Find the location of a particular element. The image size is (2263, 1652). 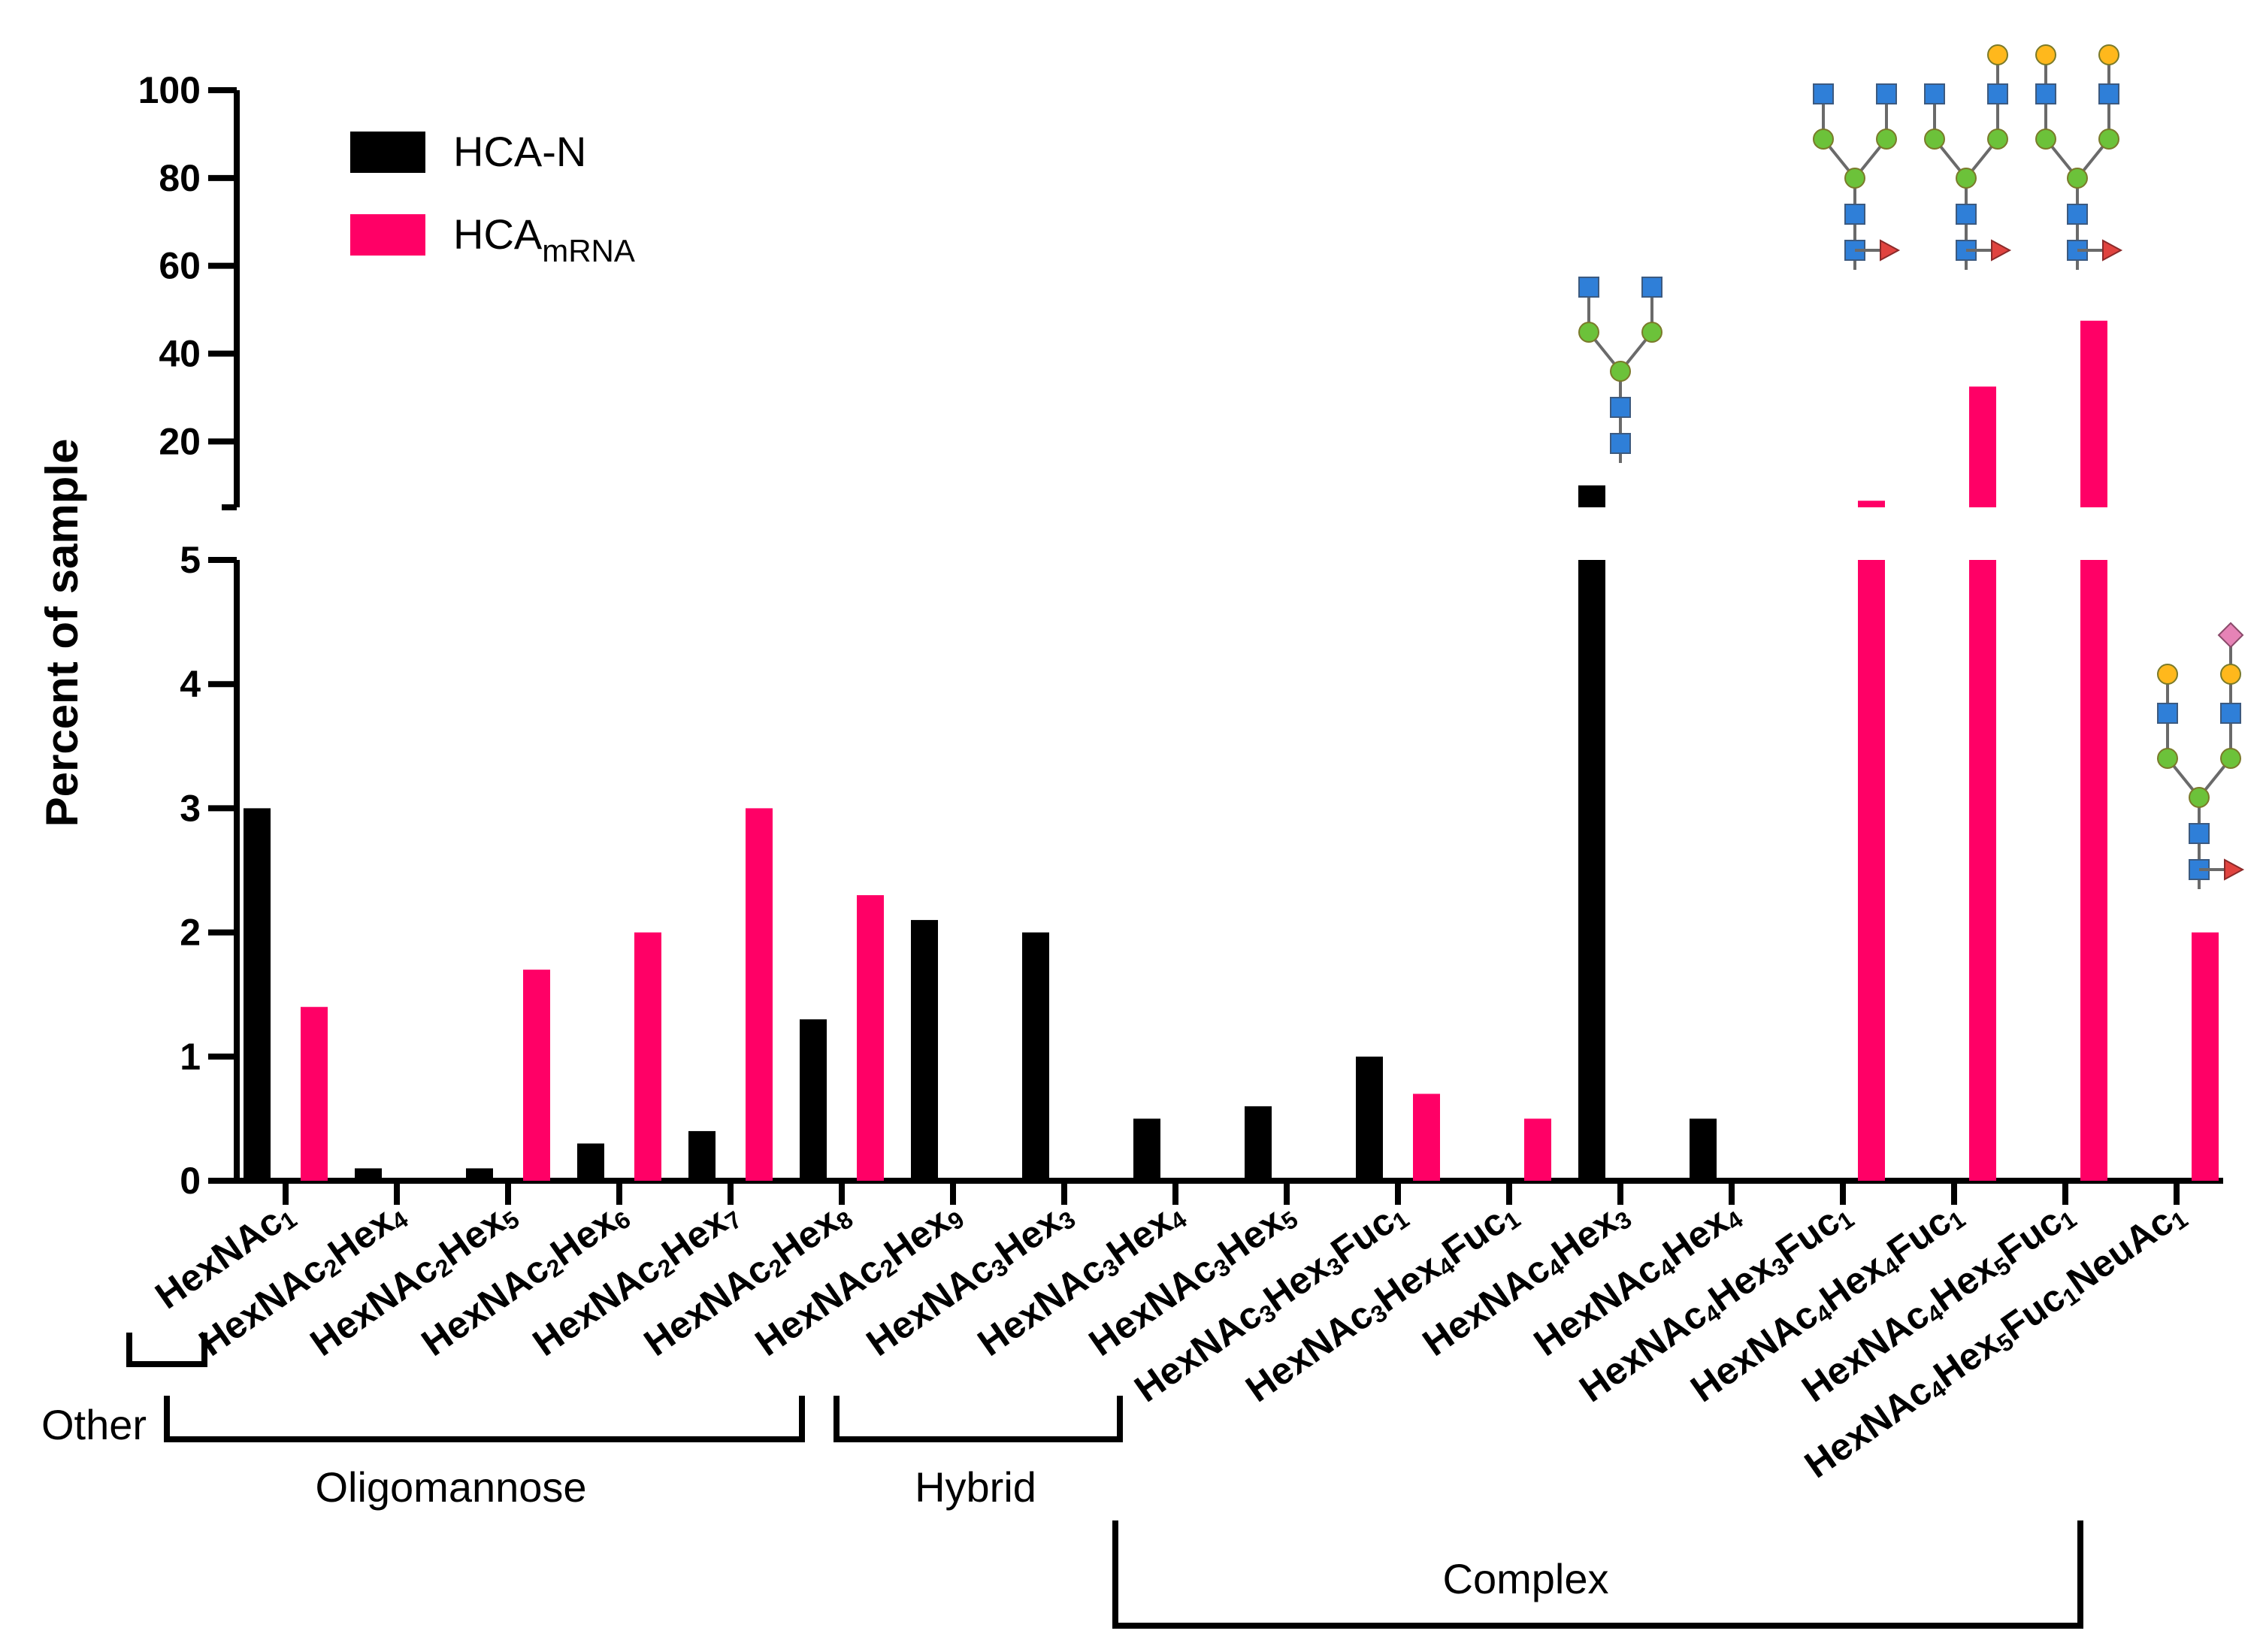

bar-hcamrna-hexnac4hex5fuc1neuac1 is located at coordinates (2205, 1056).